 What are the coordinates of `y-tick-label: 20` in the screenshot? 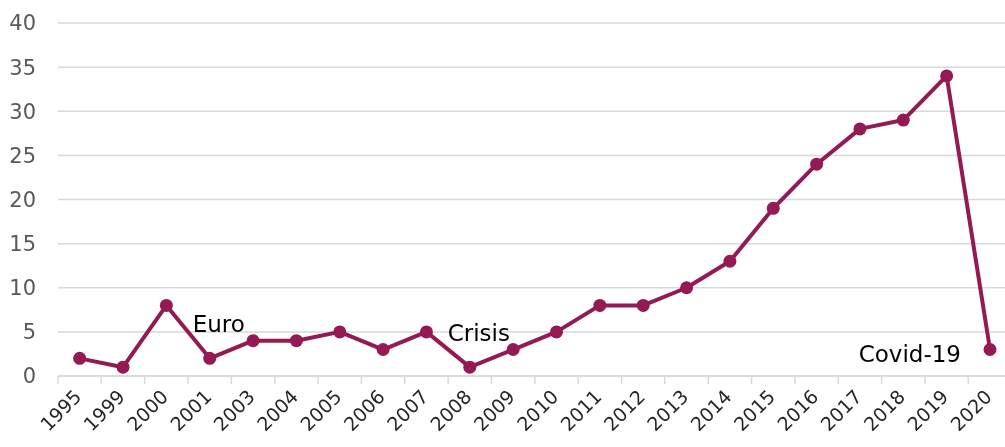 It's located at (22, 199).